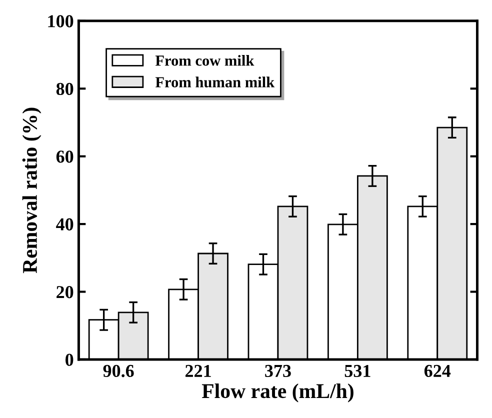 The image size is (492, 418). I want to click on x-axis-title: Flow rate (mL/h), so click(278, 392).